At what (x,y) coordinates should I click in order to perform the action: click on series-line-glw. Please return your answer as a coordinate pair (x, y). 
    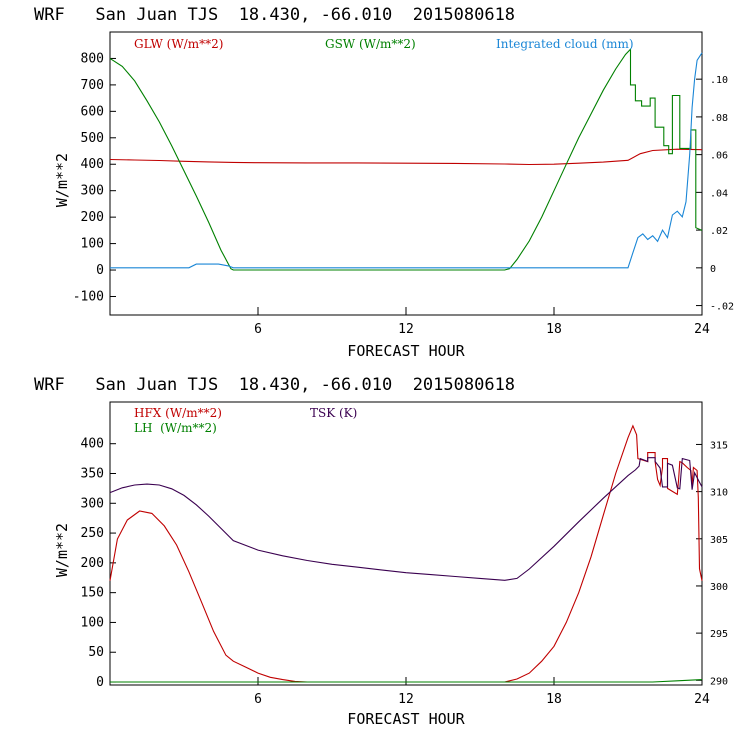
    Looking at the image, I should click on (406, 157).